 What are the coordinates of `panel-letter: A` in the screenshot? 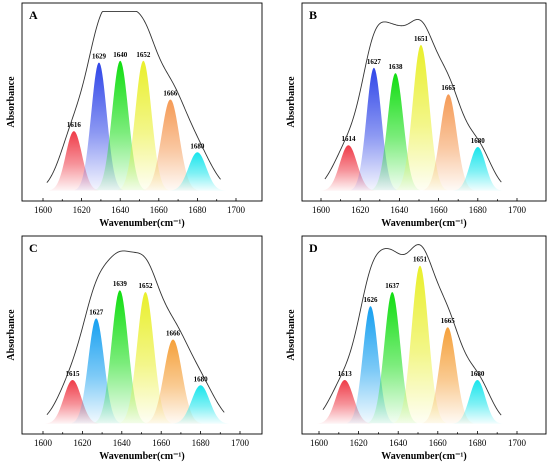 It's located at (33, 15).